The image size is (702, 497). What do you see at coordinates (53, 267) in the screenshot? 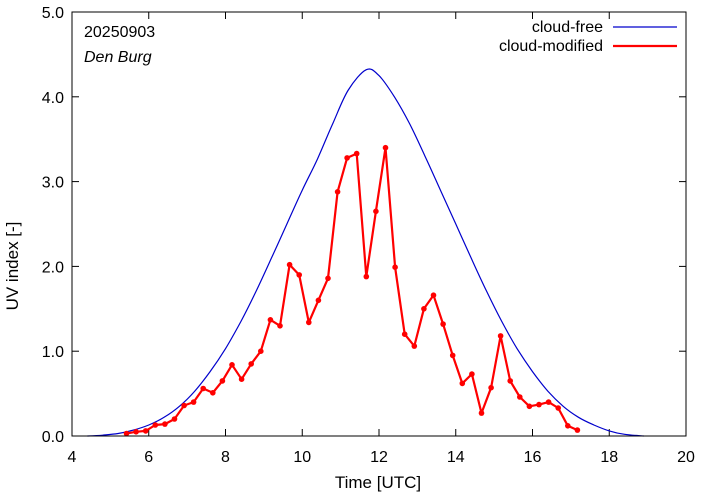
I see `y-tick-label: 2.0` at bounding box center [53, 267].